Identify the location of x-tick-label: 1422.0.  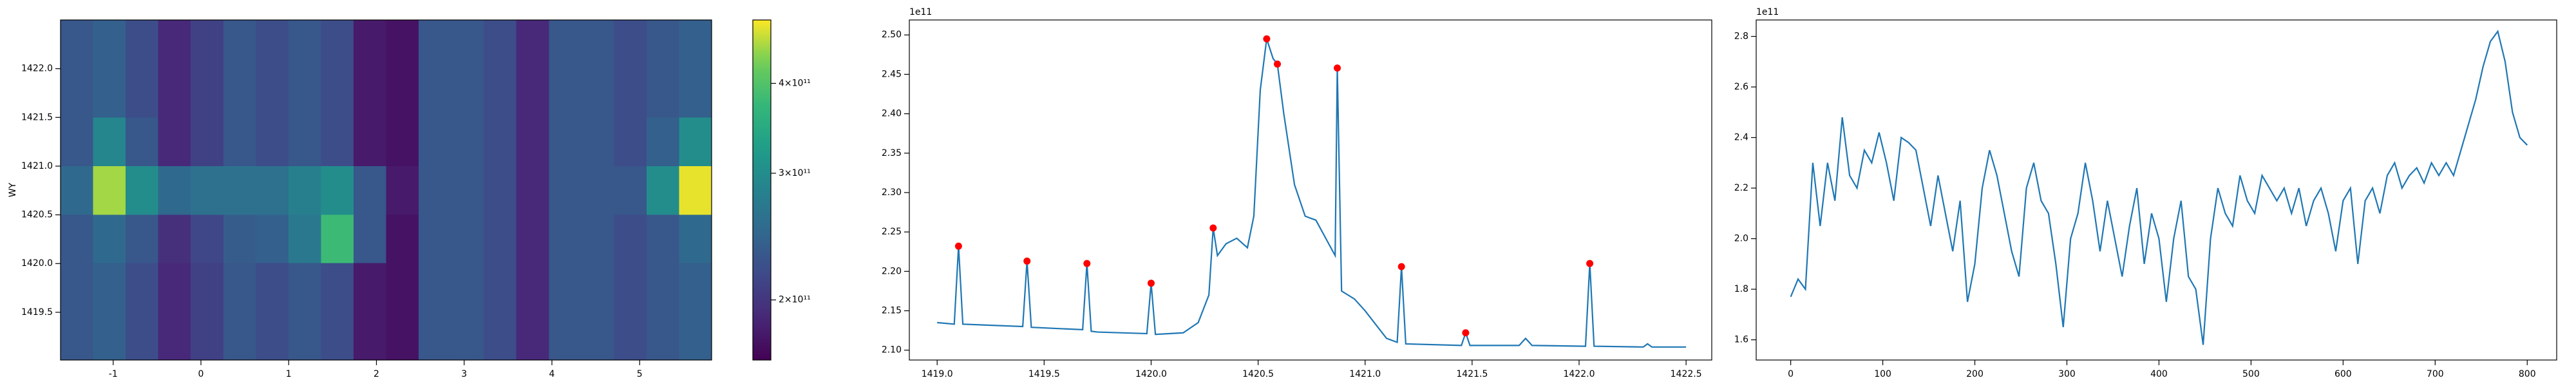
(1579, 374).